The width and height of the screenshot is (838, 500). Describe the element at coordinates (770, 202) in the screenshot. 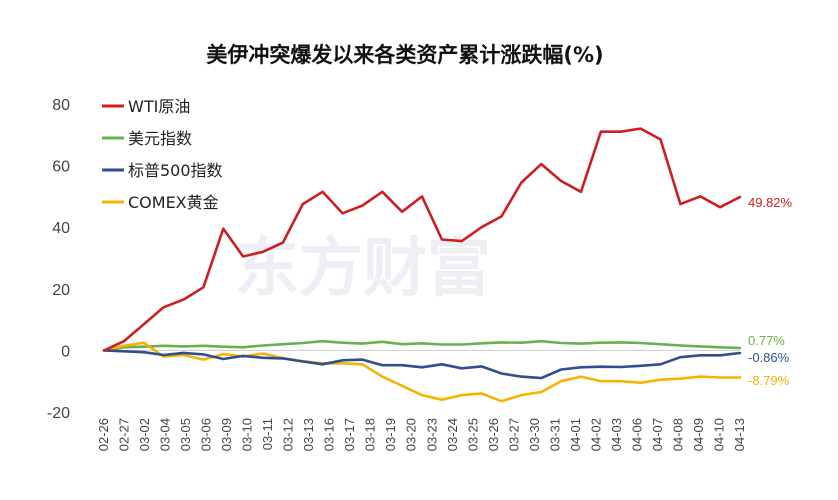

I see `end-label-0: 49.82%` at that location.